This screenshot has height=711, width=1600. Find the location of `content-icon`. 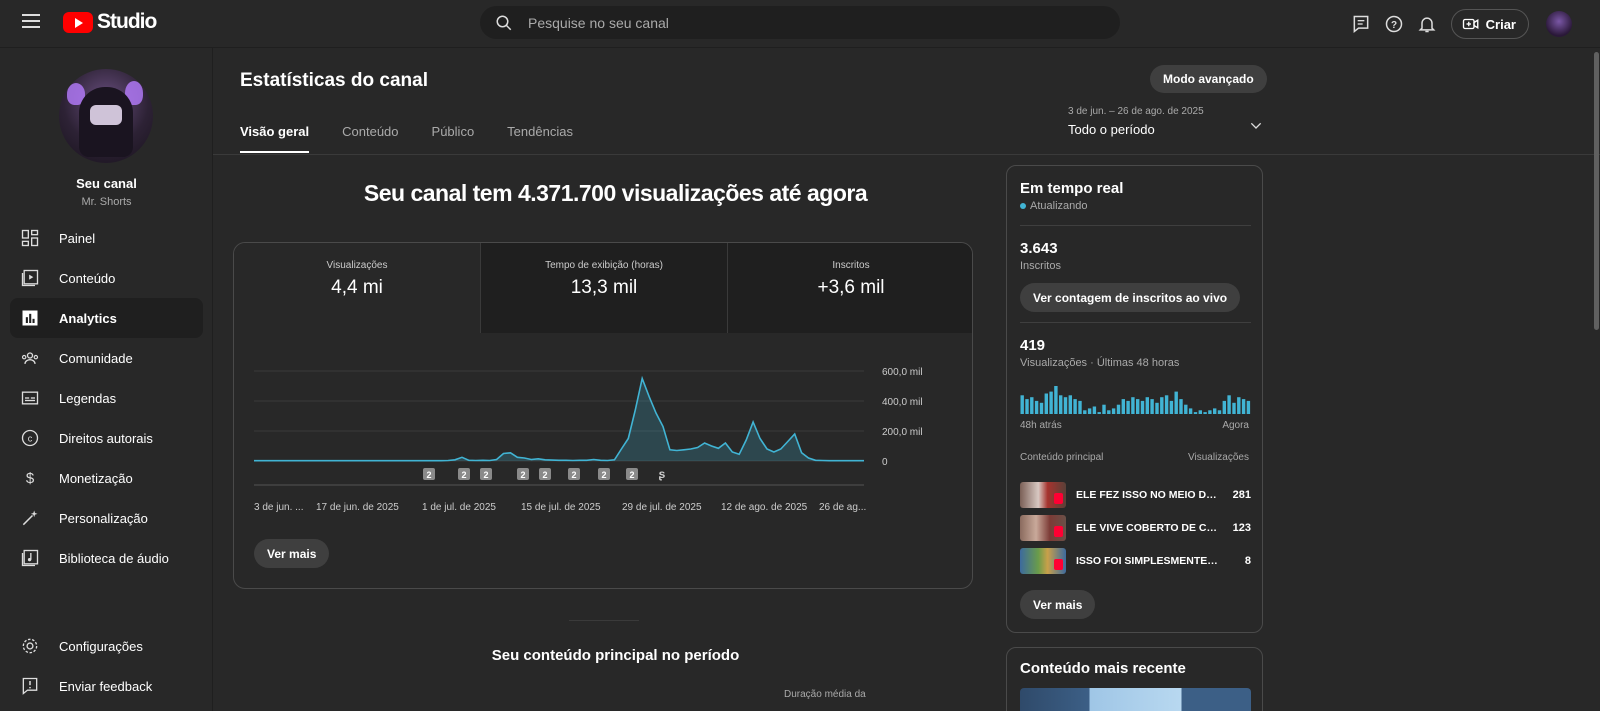

content-icon is located at coordinates (30, 278).